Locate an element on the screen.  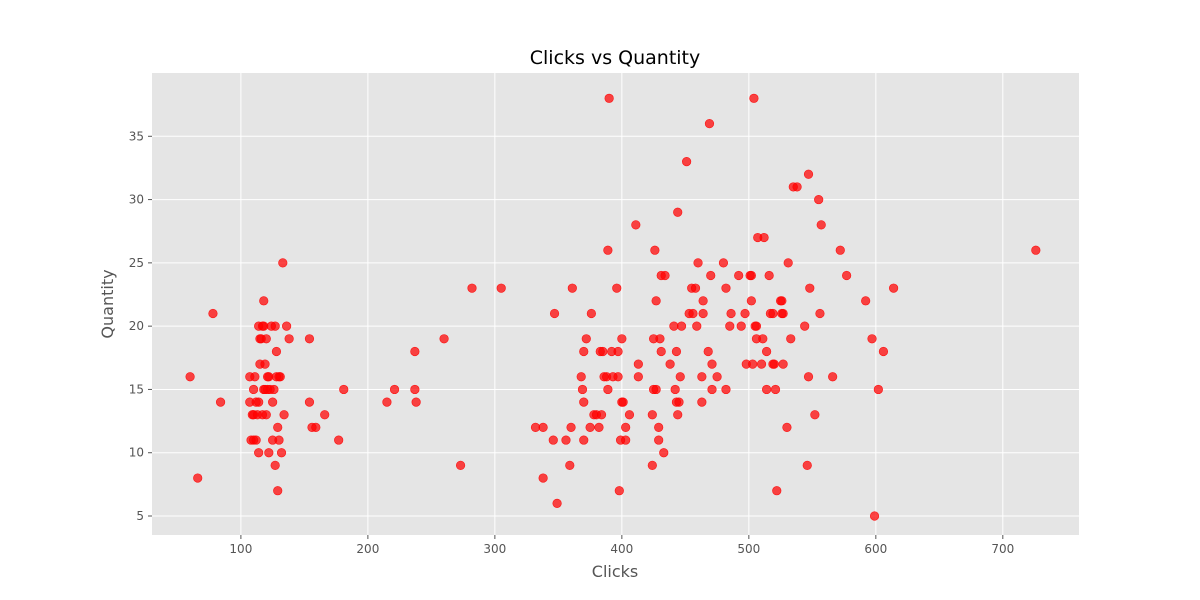
y-tick-label: 25 is located at coordinates (136, 263).